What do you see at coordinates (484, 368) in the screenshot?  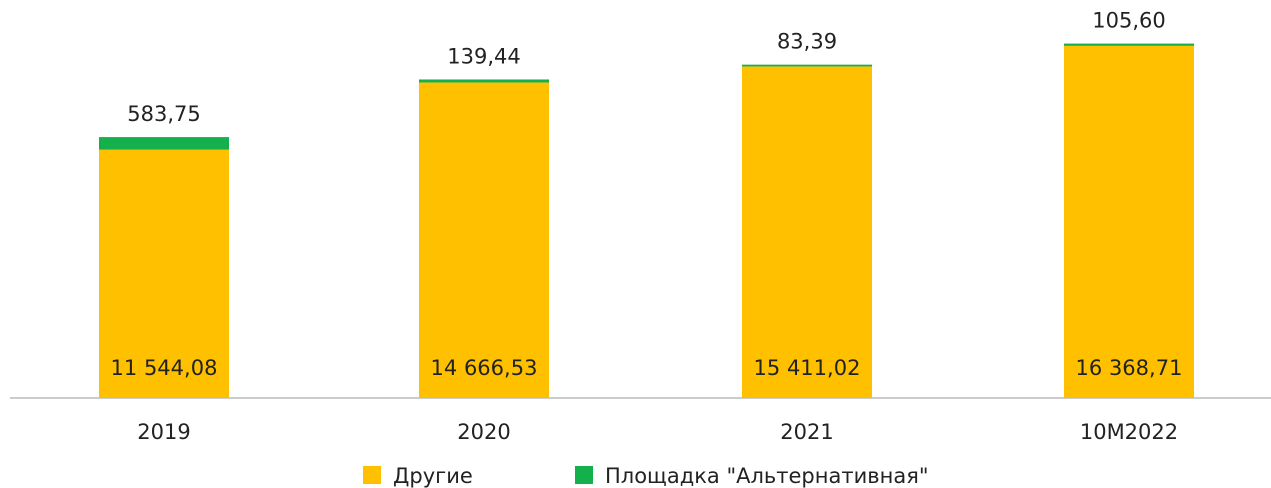 I see `value-label: 14 666,53` at bounding box center [484, 368].